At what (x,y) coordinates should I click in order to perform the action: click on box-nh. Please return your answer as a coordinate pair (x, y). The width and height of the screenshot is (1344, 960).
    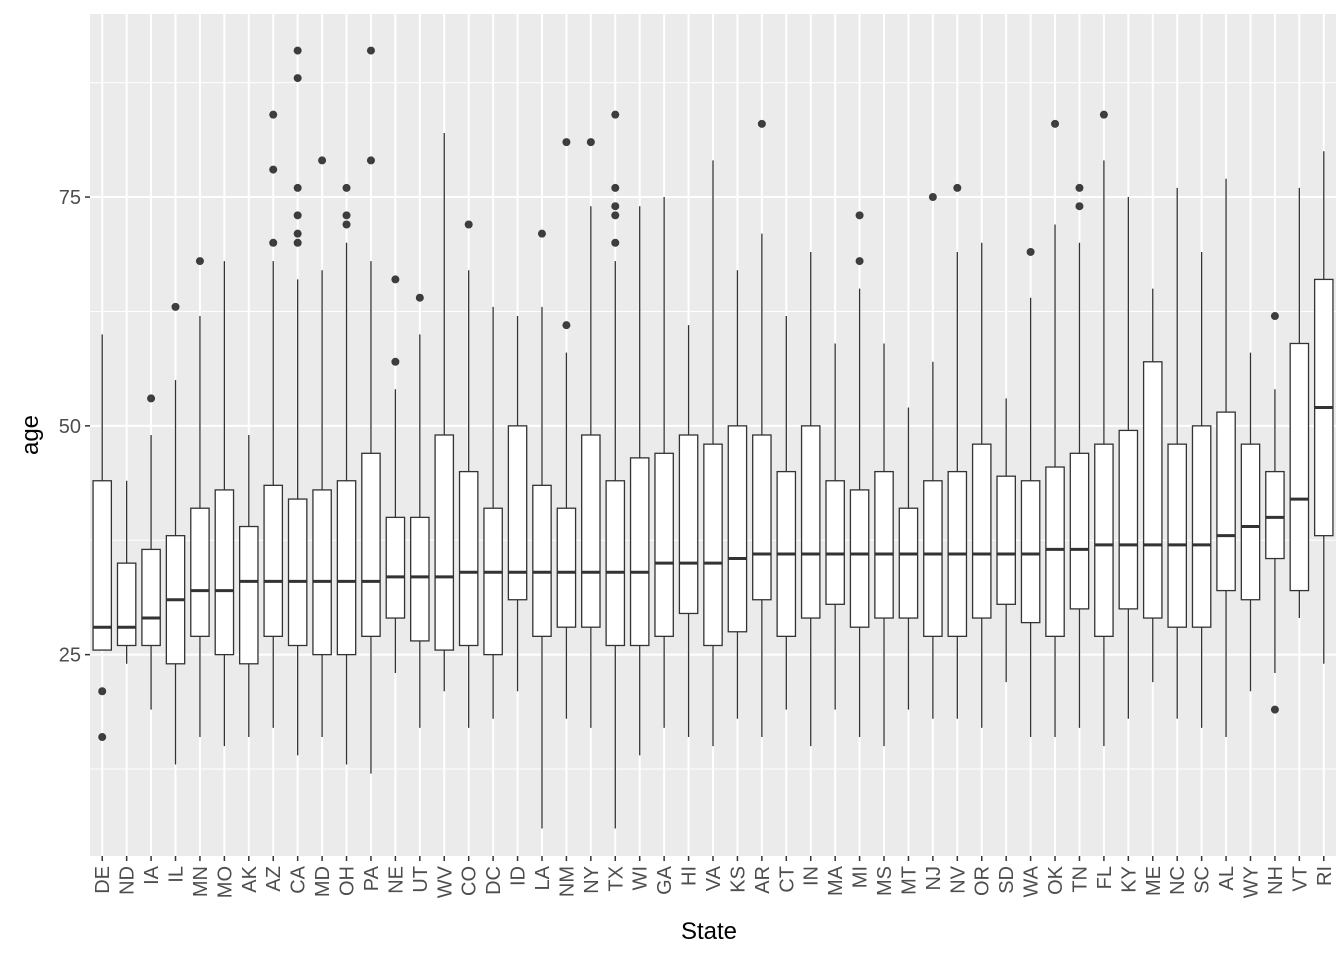
    Looking at the image, I should click on (1275, 513).